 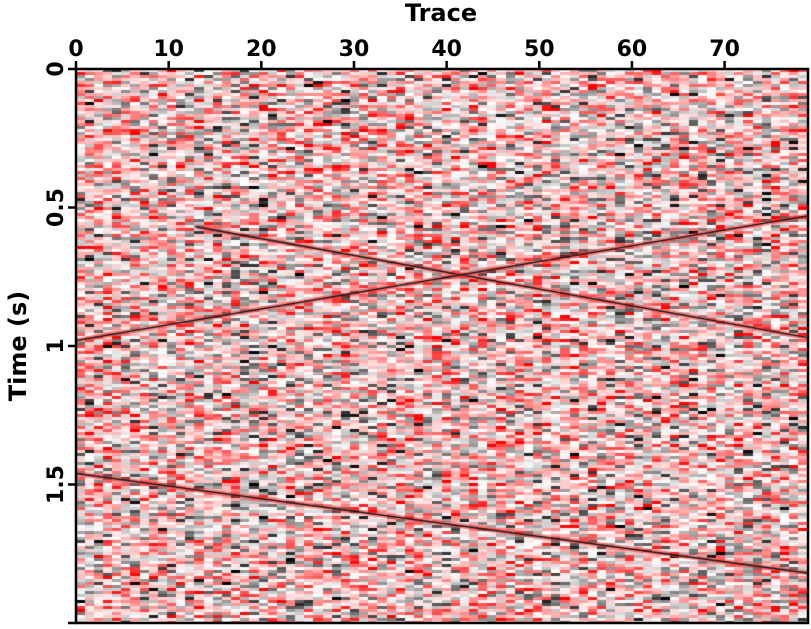 What do you see at coordinates (56, 484) in the screenshot?
I see `y-tick-label: 1.5` at bounding box center [56, 484].